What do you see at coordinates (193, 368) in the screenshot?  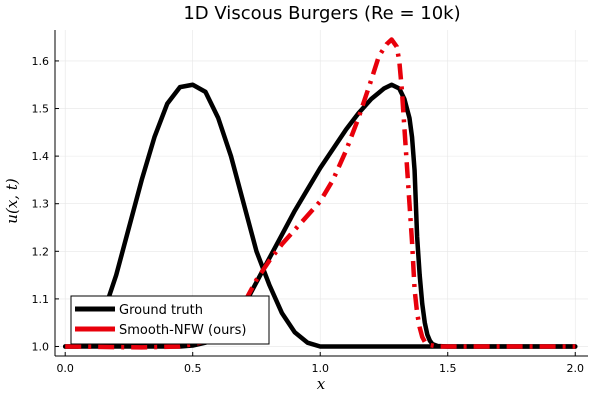 I see `x-tick-label: 0.5` at bounding box center [193, 368].